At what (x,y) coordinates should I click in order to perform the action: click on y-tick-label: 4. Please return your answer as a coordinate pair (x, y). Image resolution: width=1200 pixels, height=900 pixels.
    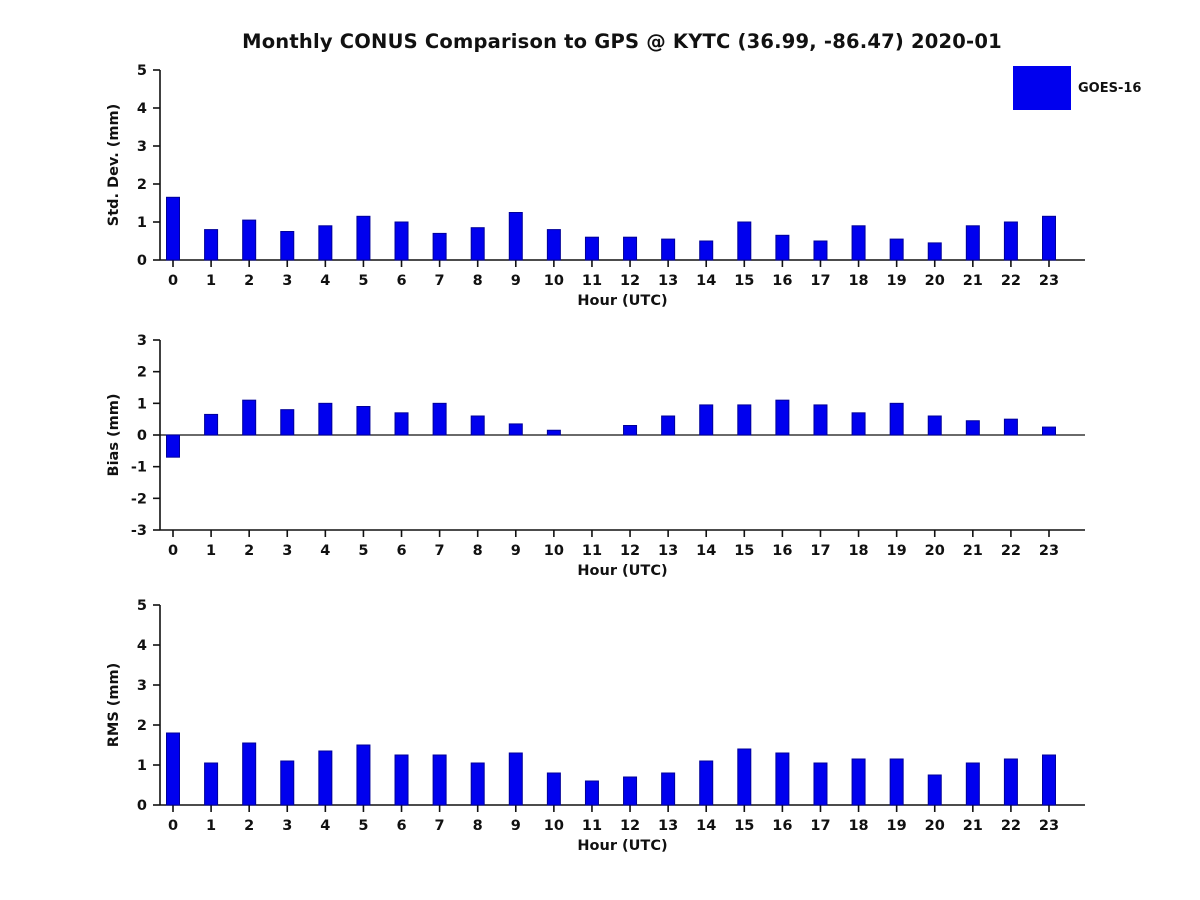
    Looking at the image, I should click on (142, 646).